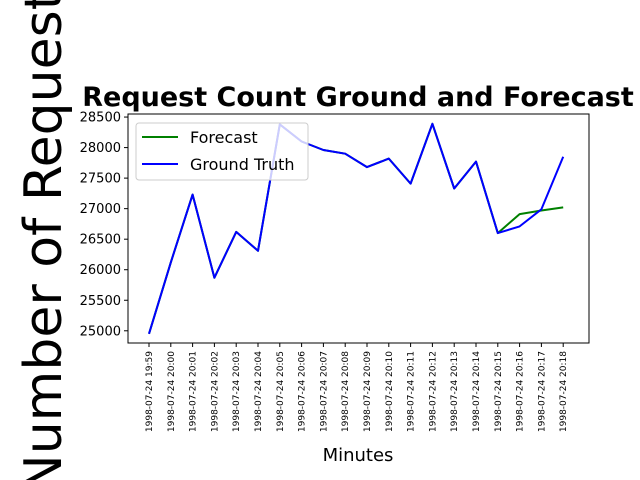  Describe the element at coordinates (368, 391) in the screenshot. I see `x-tick-label: 1998-07-24 20:09` at that location.